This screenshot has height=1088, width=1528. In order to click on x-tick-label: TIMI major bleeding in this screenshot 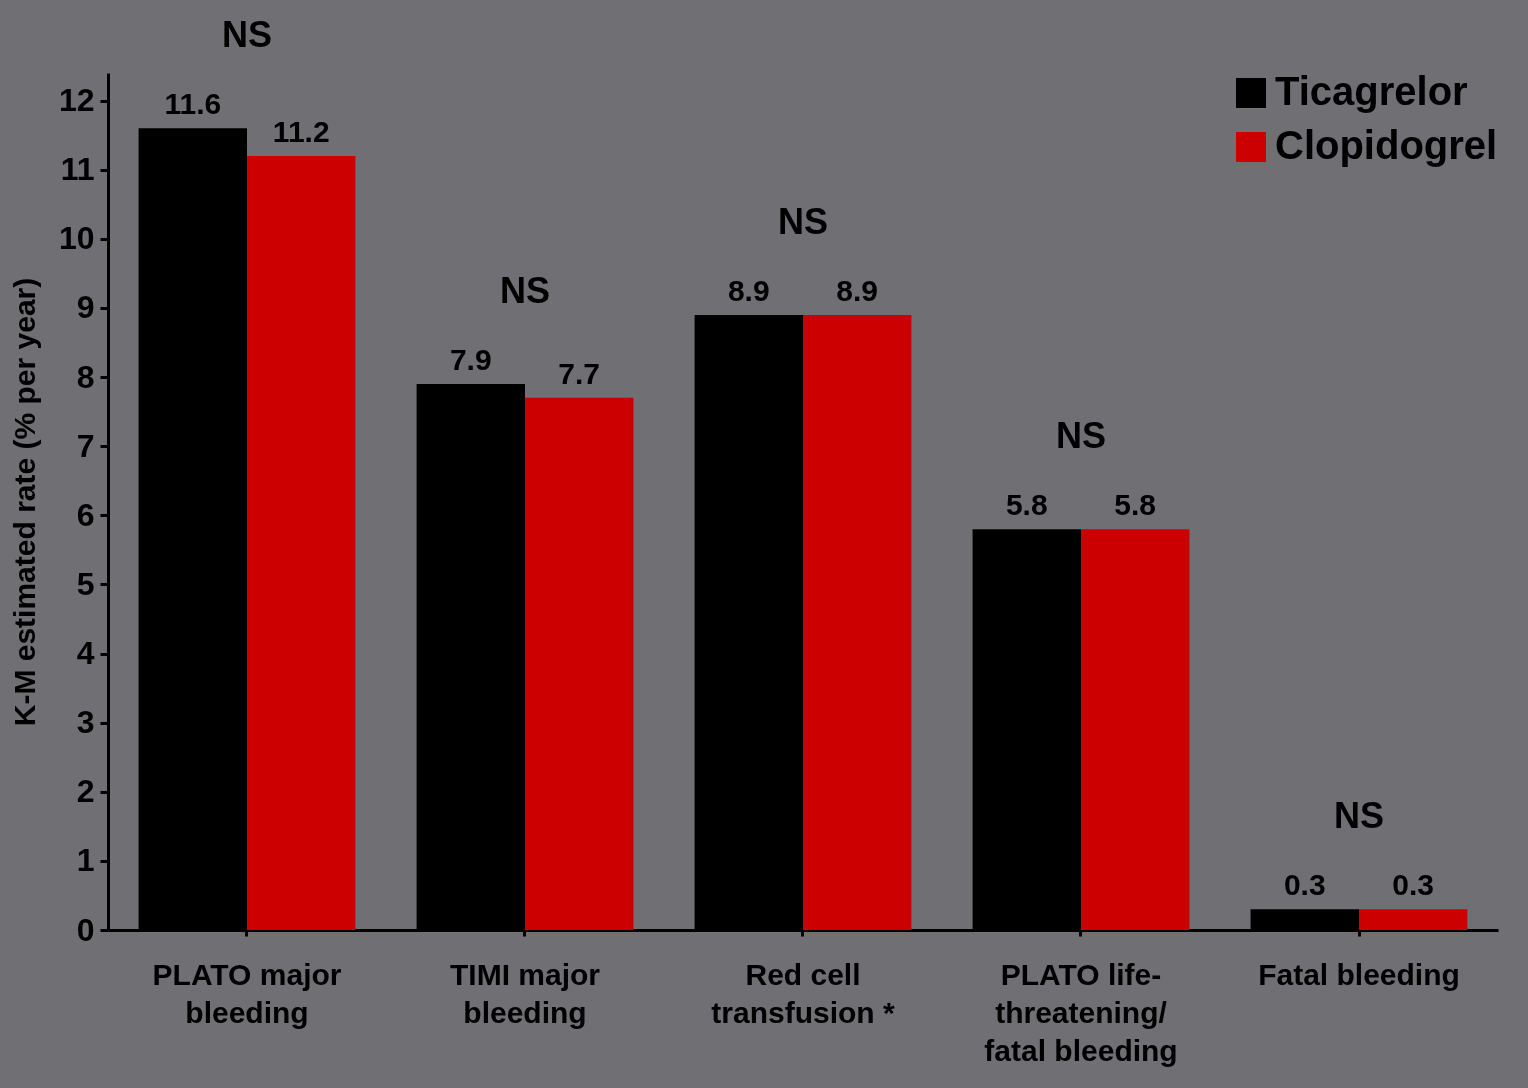, I will do `click(525, 993)`.